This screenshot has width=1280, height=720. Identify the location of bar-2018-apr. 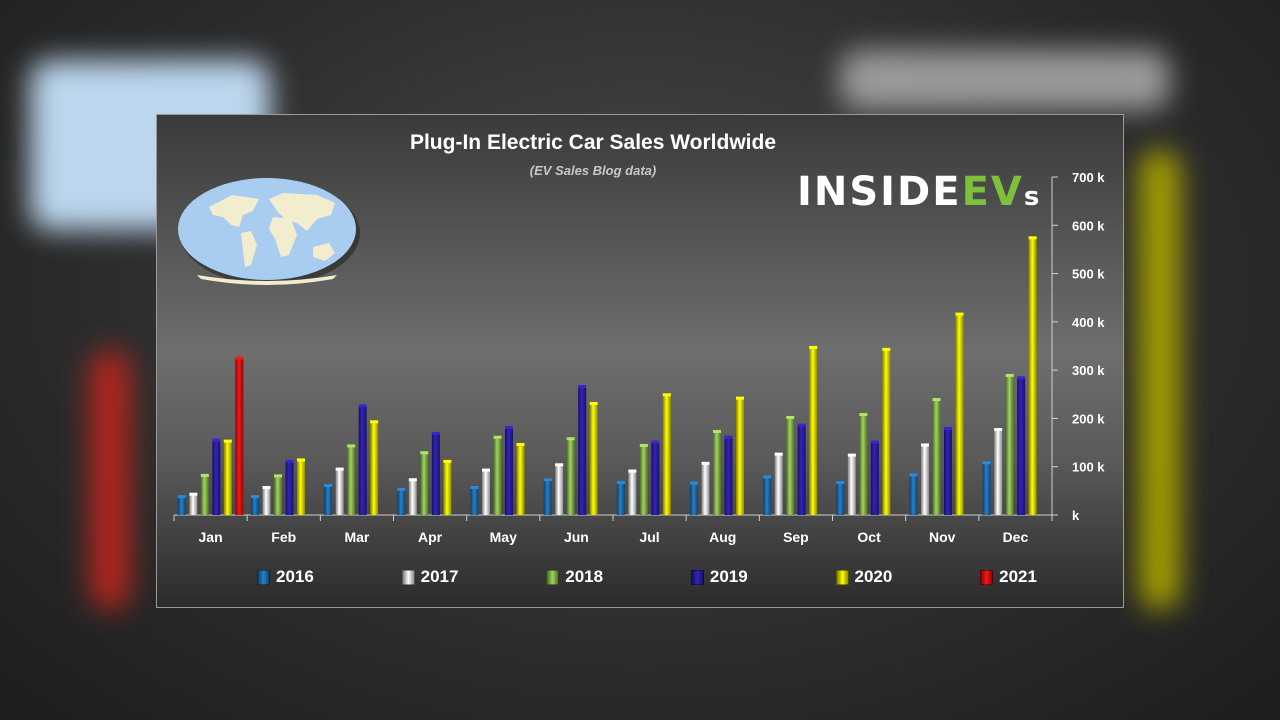
(424, 484).